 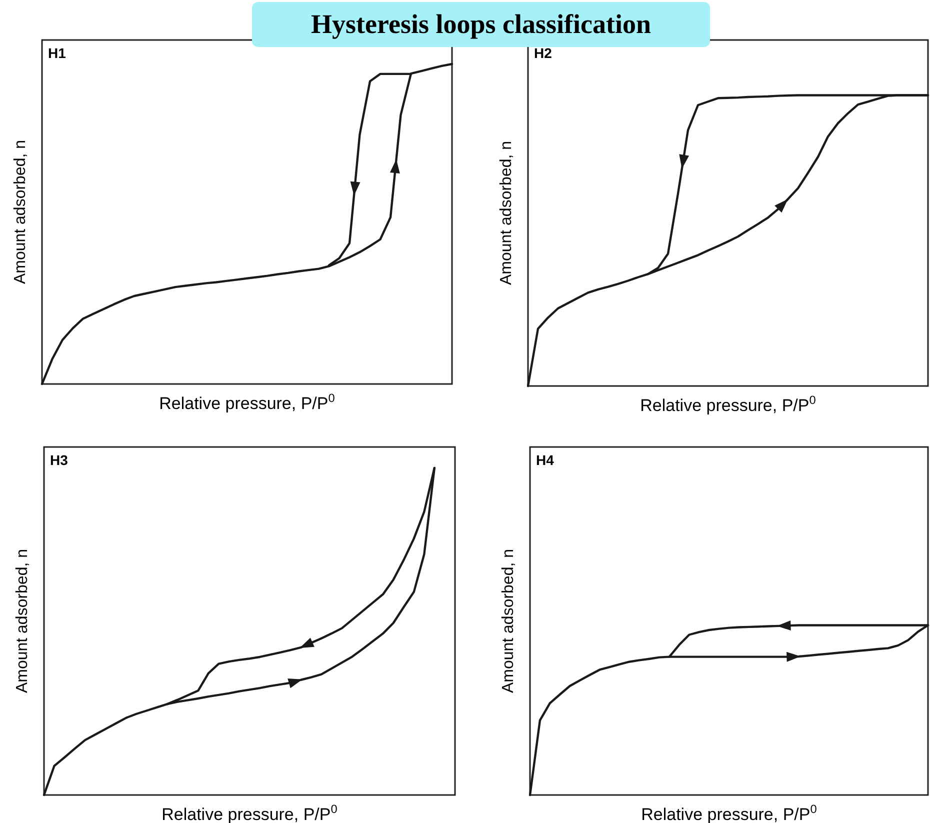 I want to click on chart-title: H2, so click(x=543, y=53).